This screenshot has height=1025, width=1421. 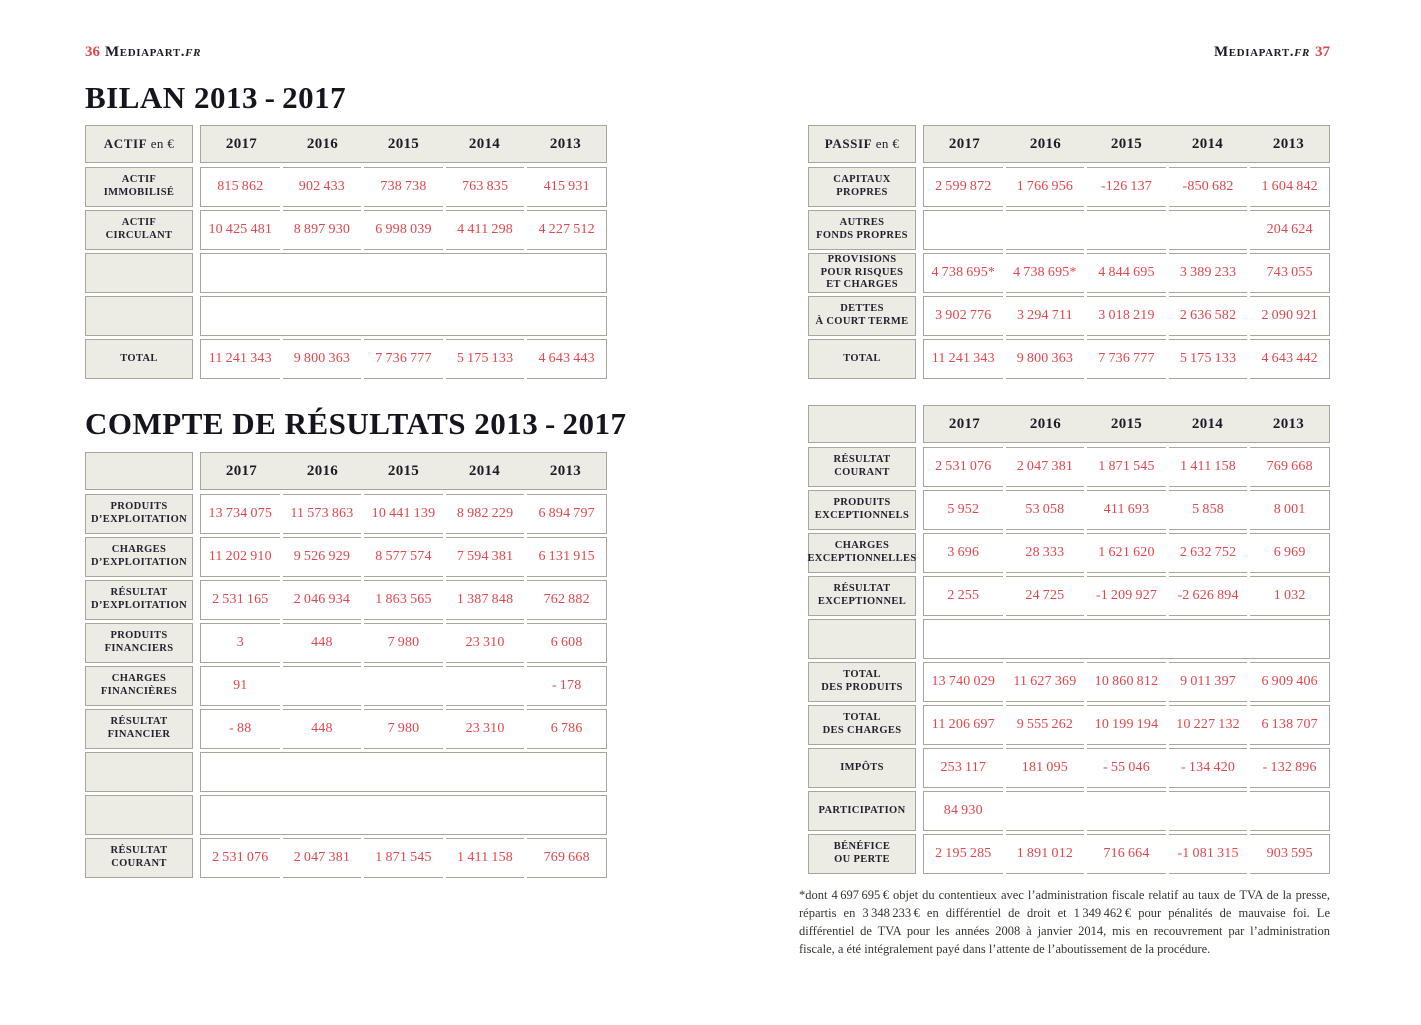 I want to click on value-cell: 1 891 012, so click(x=1045, y=854).